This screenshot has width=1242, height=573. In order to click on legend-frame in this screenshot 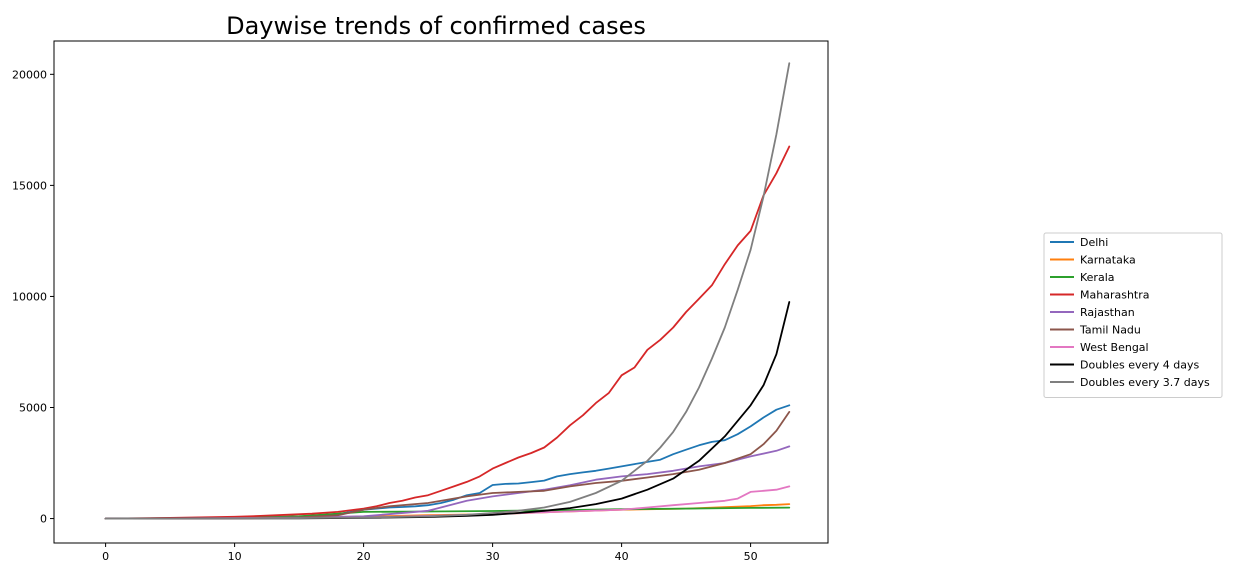, I will do `click(1133, 315)`.